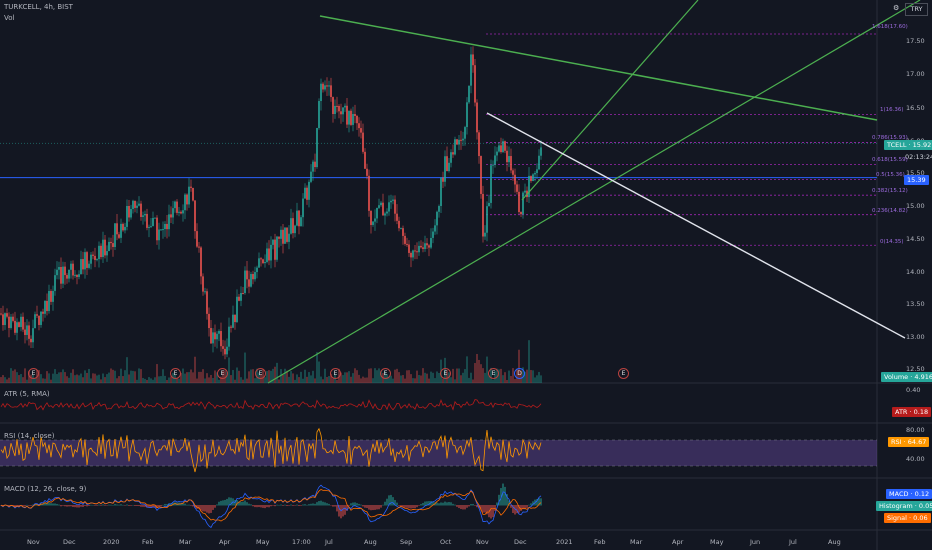  I want to click on currency-button: TRY, so click(916, 9).